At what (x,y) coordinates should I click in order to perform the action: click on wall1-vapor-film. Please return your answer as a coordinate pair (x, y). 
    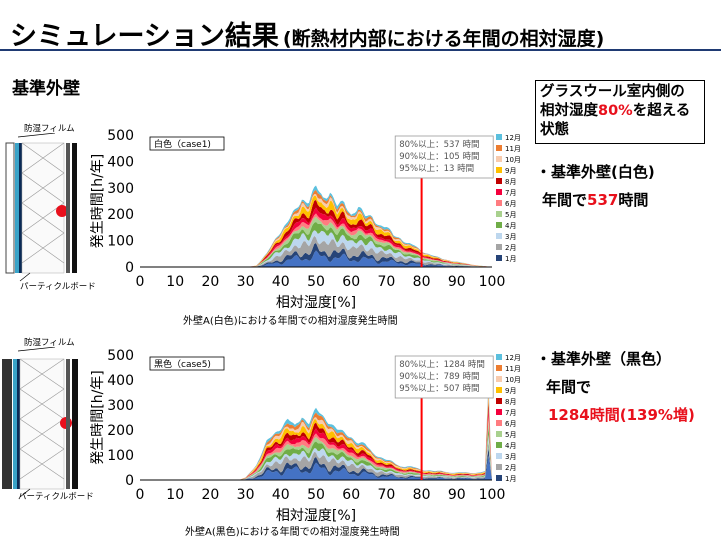
    Looking at the image, I should click on (17, 208).